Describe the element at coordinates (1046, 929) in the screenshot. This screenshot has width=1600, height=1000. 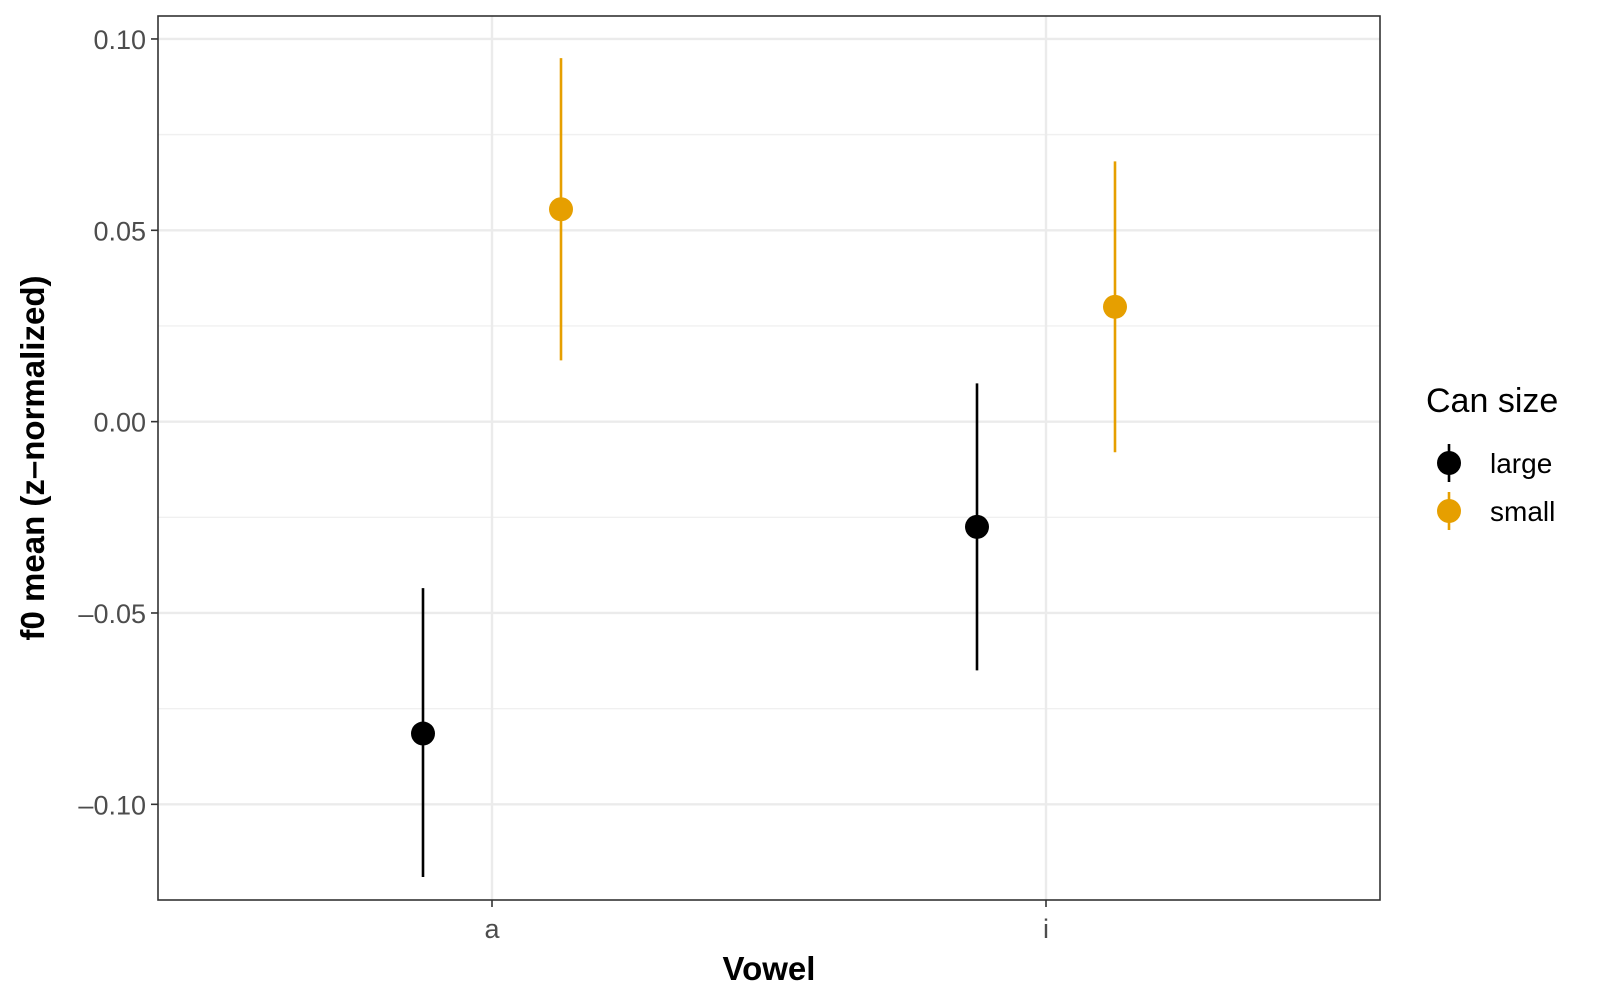
I see `x-tick-label: i` at that location.